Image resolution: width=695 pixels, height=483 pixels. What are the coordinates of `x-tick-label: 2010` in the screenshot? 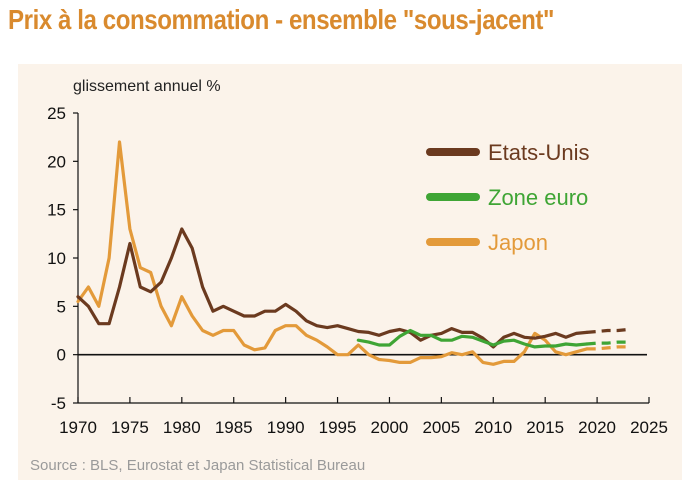 It's located at (493, 427).